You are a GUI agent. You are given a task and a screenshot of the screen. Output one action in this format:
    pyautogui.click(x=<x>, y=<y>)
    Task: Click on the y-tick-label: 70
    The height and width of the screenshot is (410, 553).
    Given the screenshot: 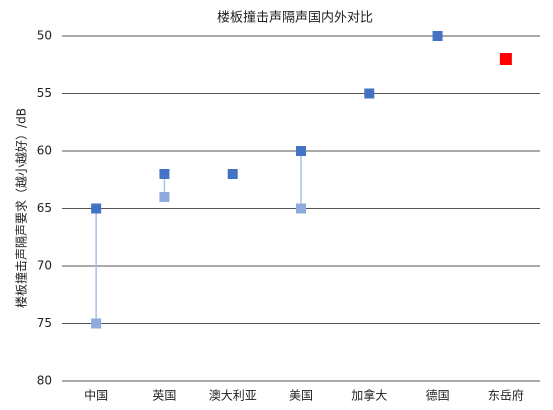 What is the action you would take?
    pyautogui.click(x=44, y=266)
    